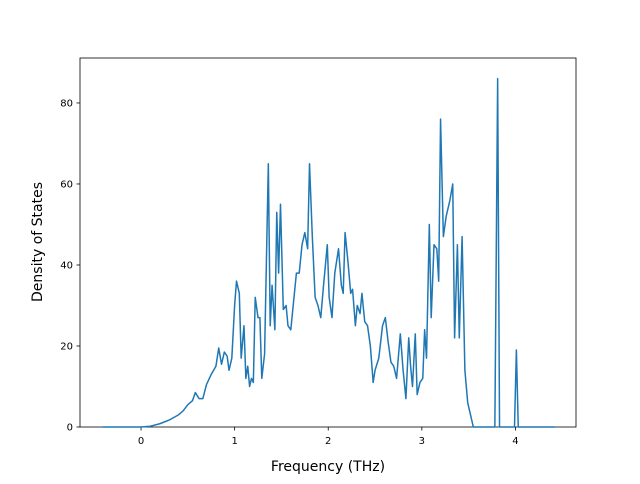 The height and width of the screenshot is (484, 640). I want to click on x-axis-label: Frequency (THz), so click(328, 467).